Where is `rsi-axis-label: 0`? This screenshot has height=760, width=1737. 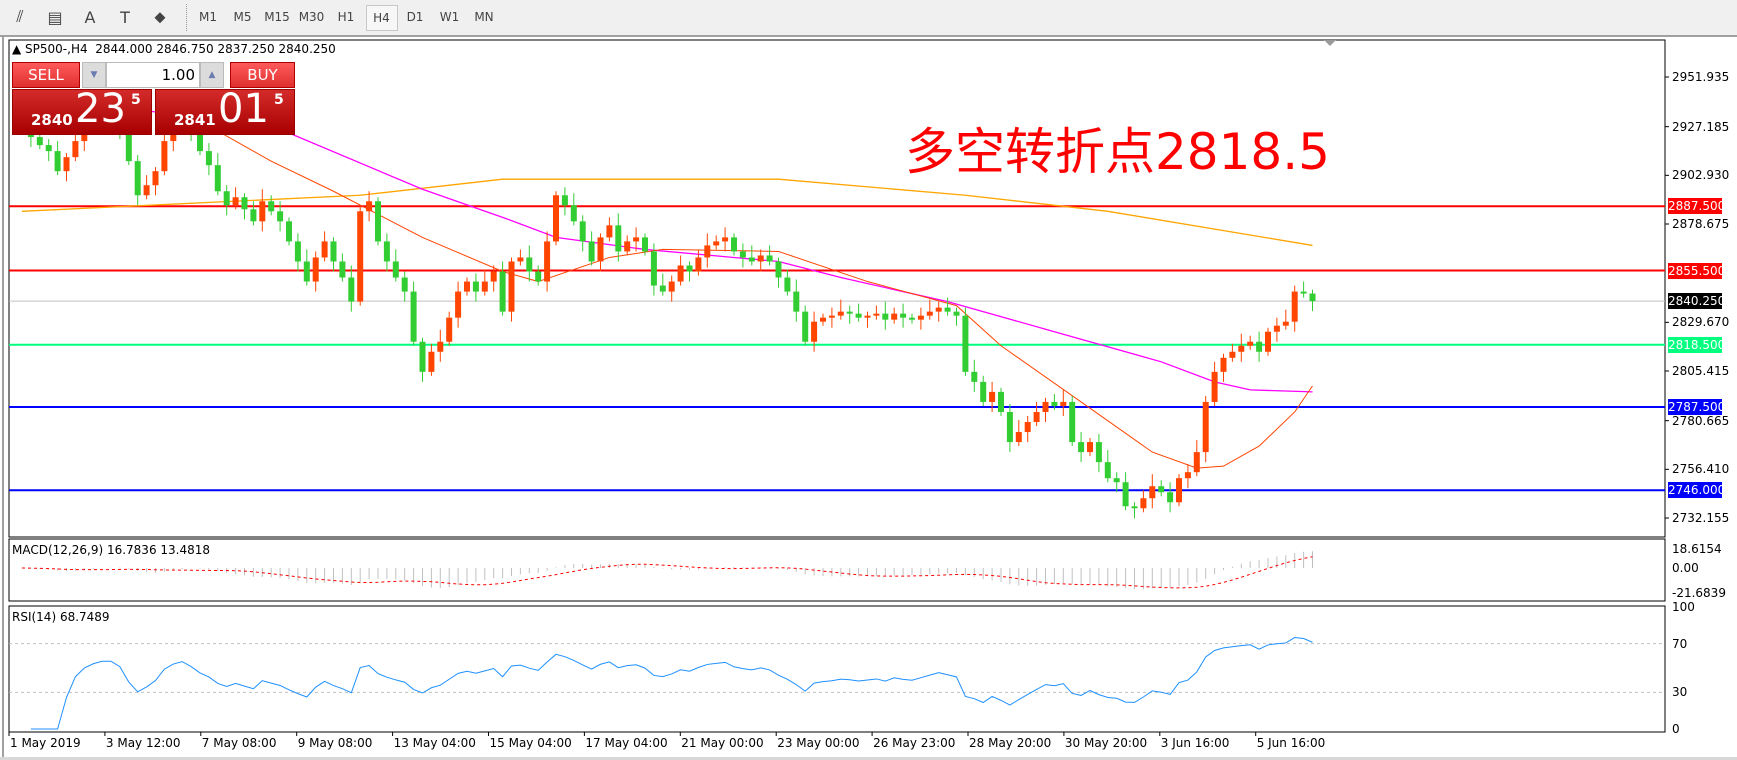
rsi-axis-label: 0 is located at coordinates (1676, 729).